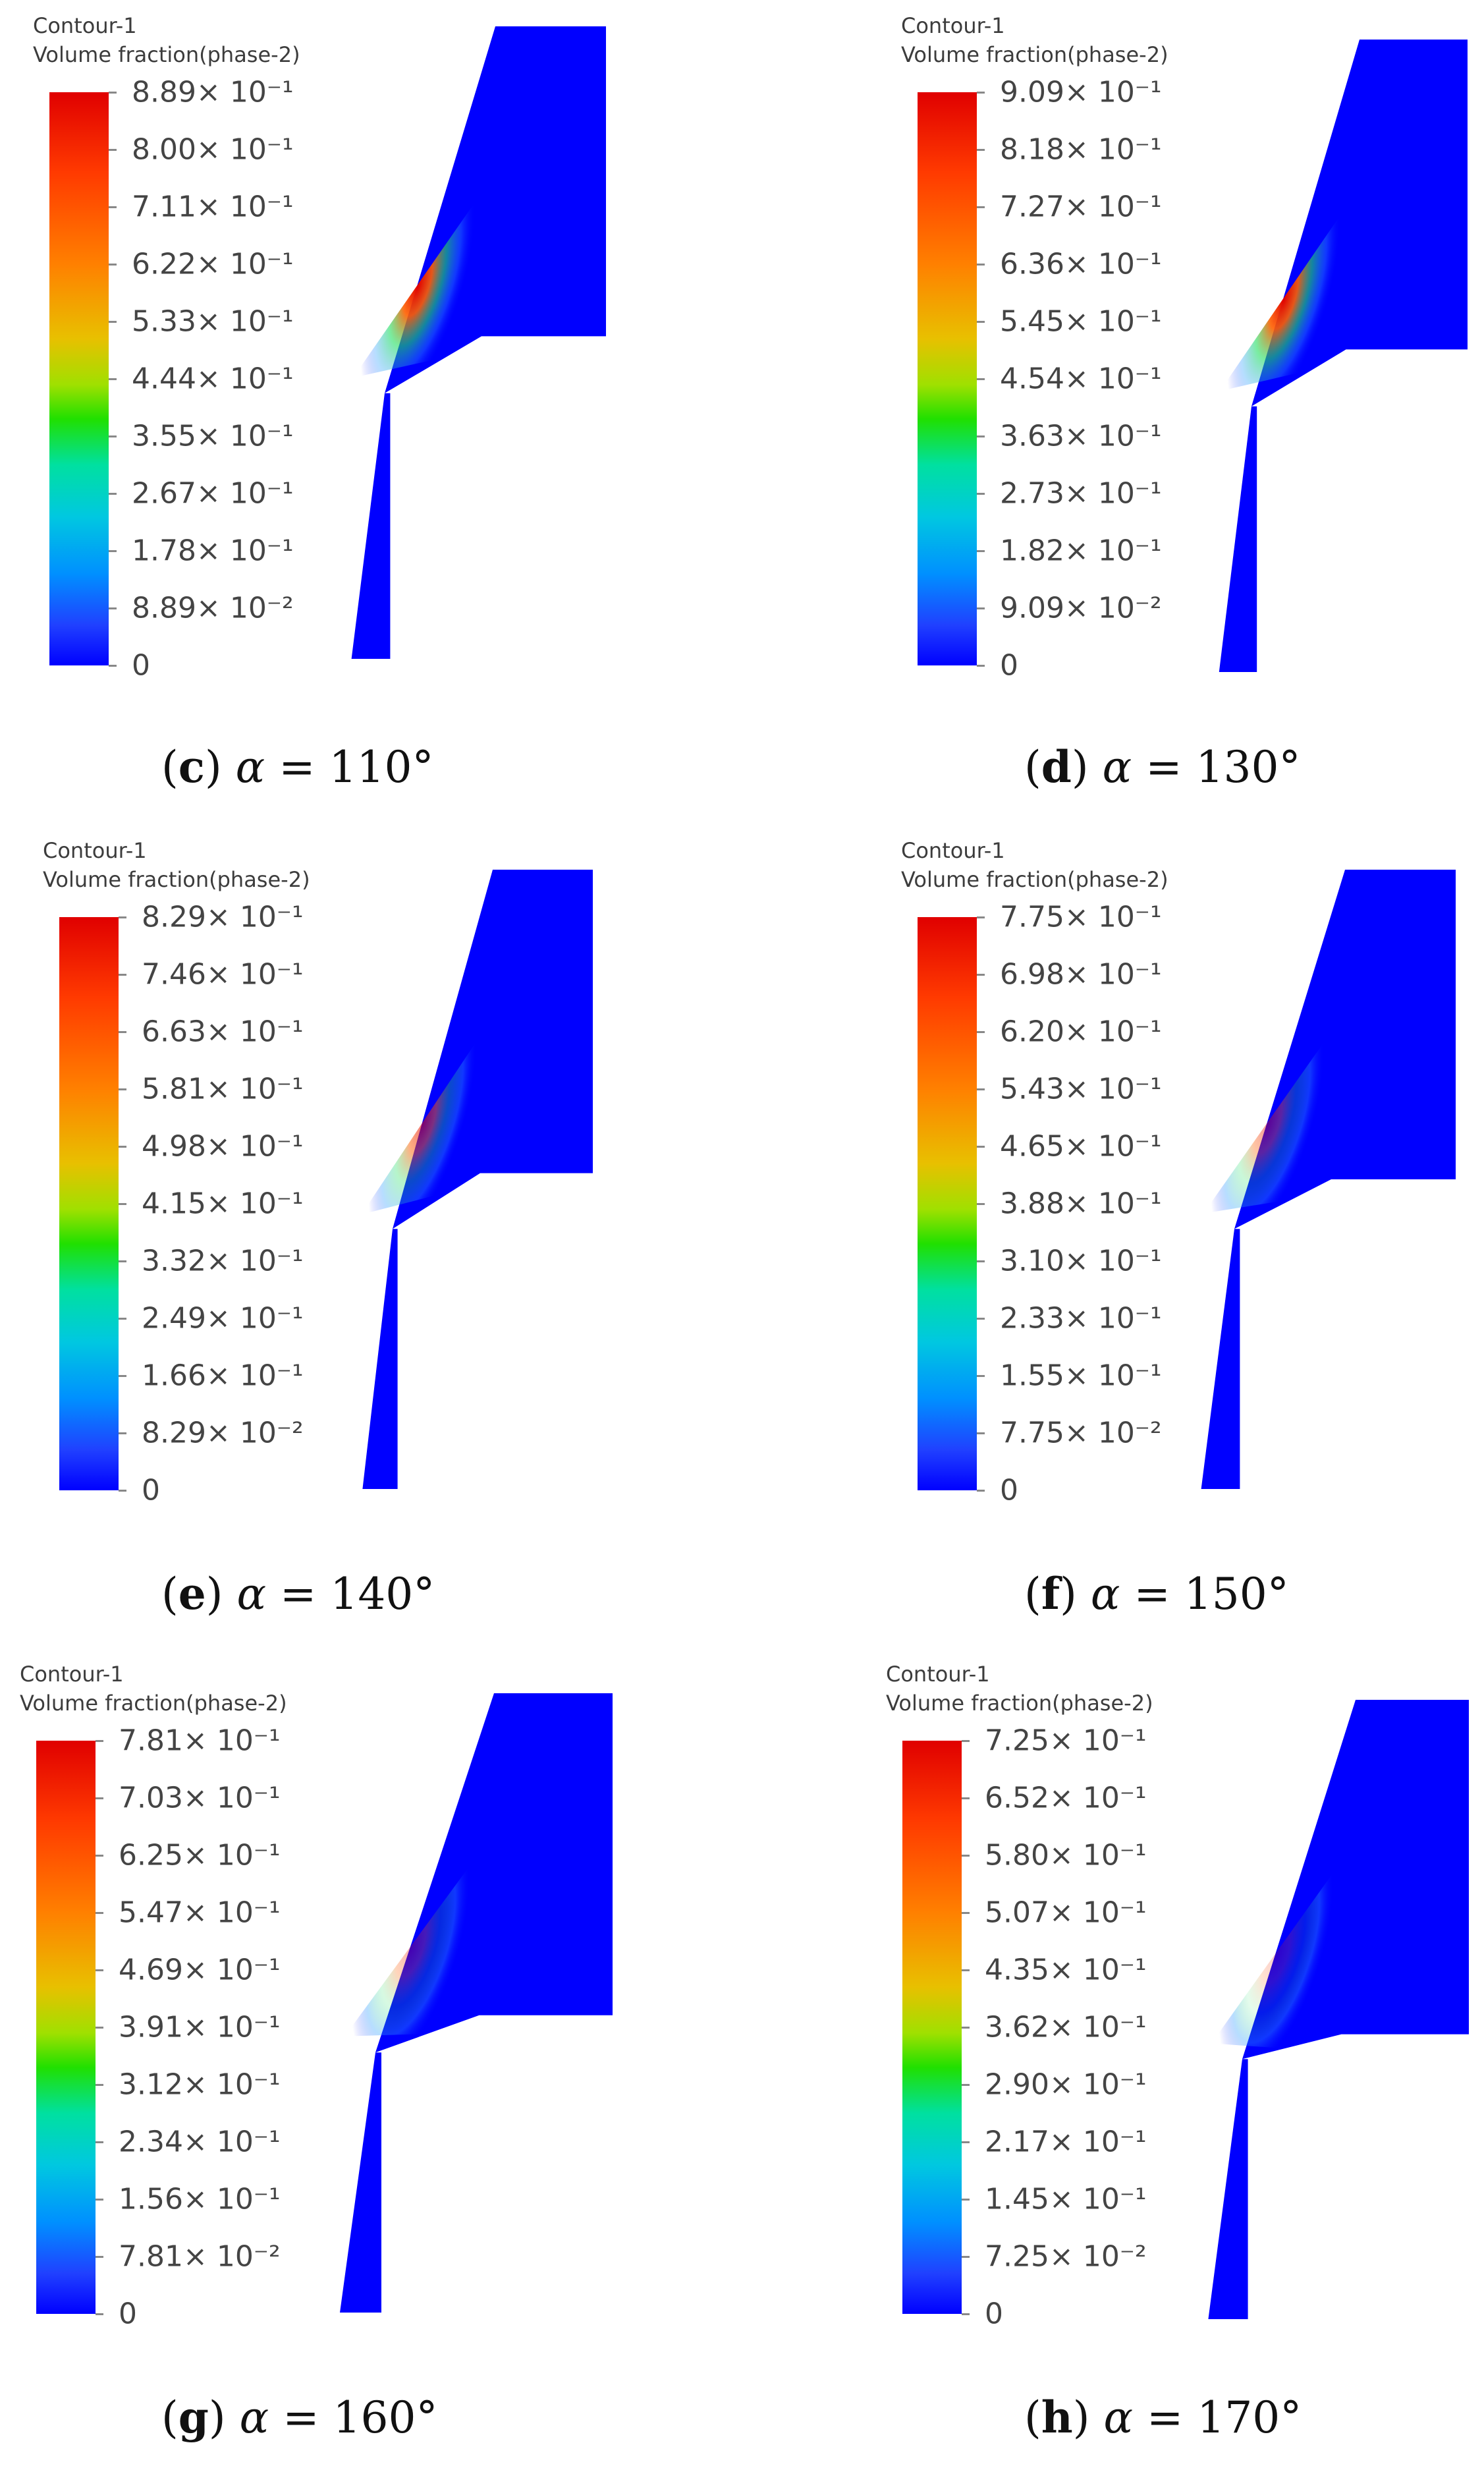 Image resolution: width=1484 pixels, height=2472 pixels. Describe the element at coordinates (200, 2142) in the screenshot. I see `colorbar-label: 2.34× 10⁻¹` at that location.